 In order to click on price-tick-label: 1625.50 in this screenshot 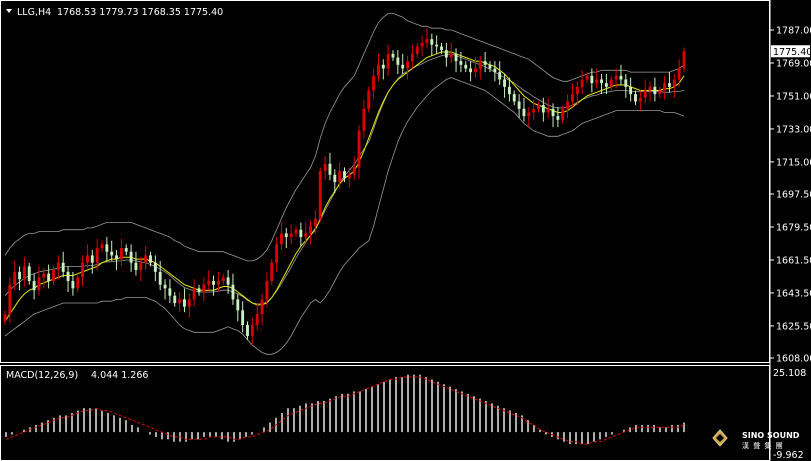, I will do `click(793, 326)`.